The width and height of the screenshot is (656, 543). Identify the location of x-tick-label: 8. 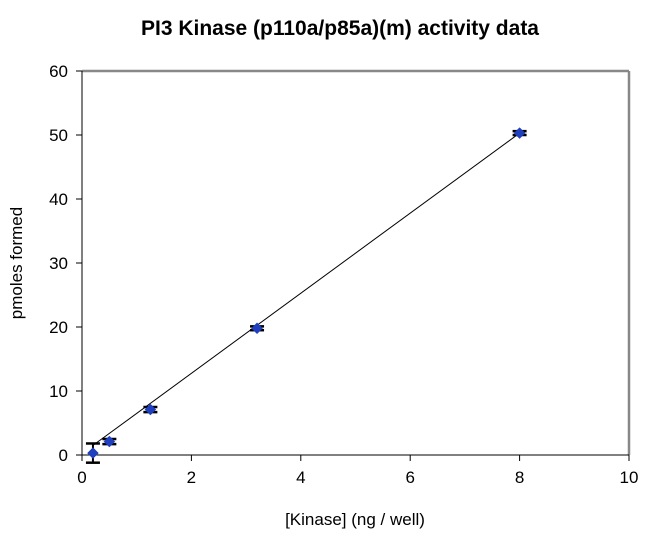
(519, 477).